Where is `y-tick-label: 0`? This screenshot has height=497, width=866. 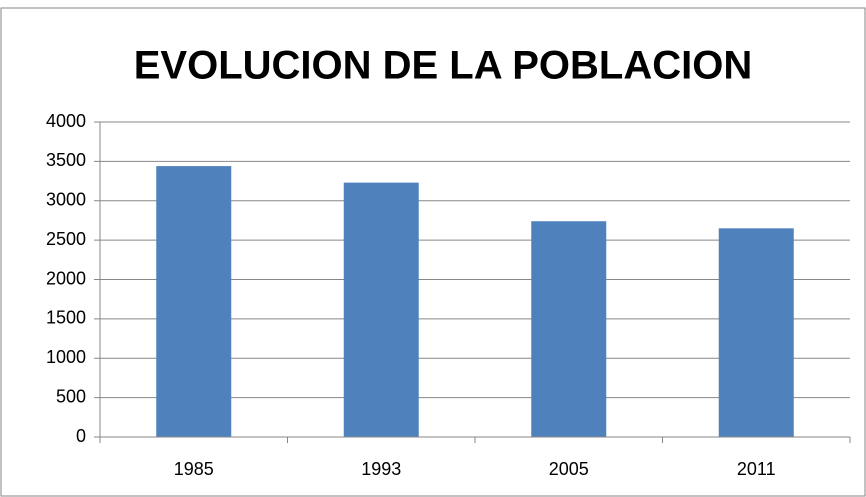
y-tick-label: 0 is located at coordinates (81, 436).